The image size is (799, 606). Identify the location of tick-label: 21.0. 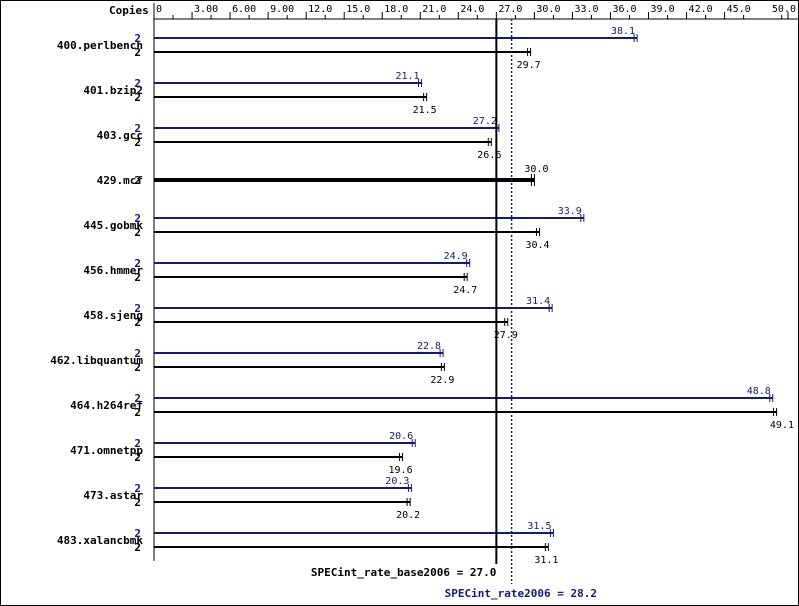
(434, 9).